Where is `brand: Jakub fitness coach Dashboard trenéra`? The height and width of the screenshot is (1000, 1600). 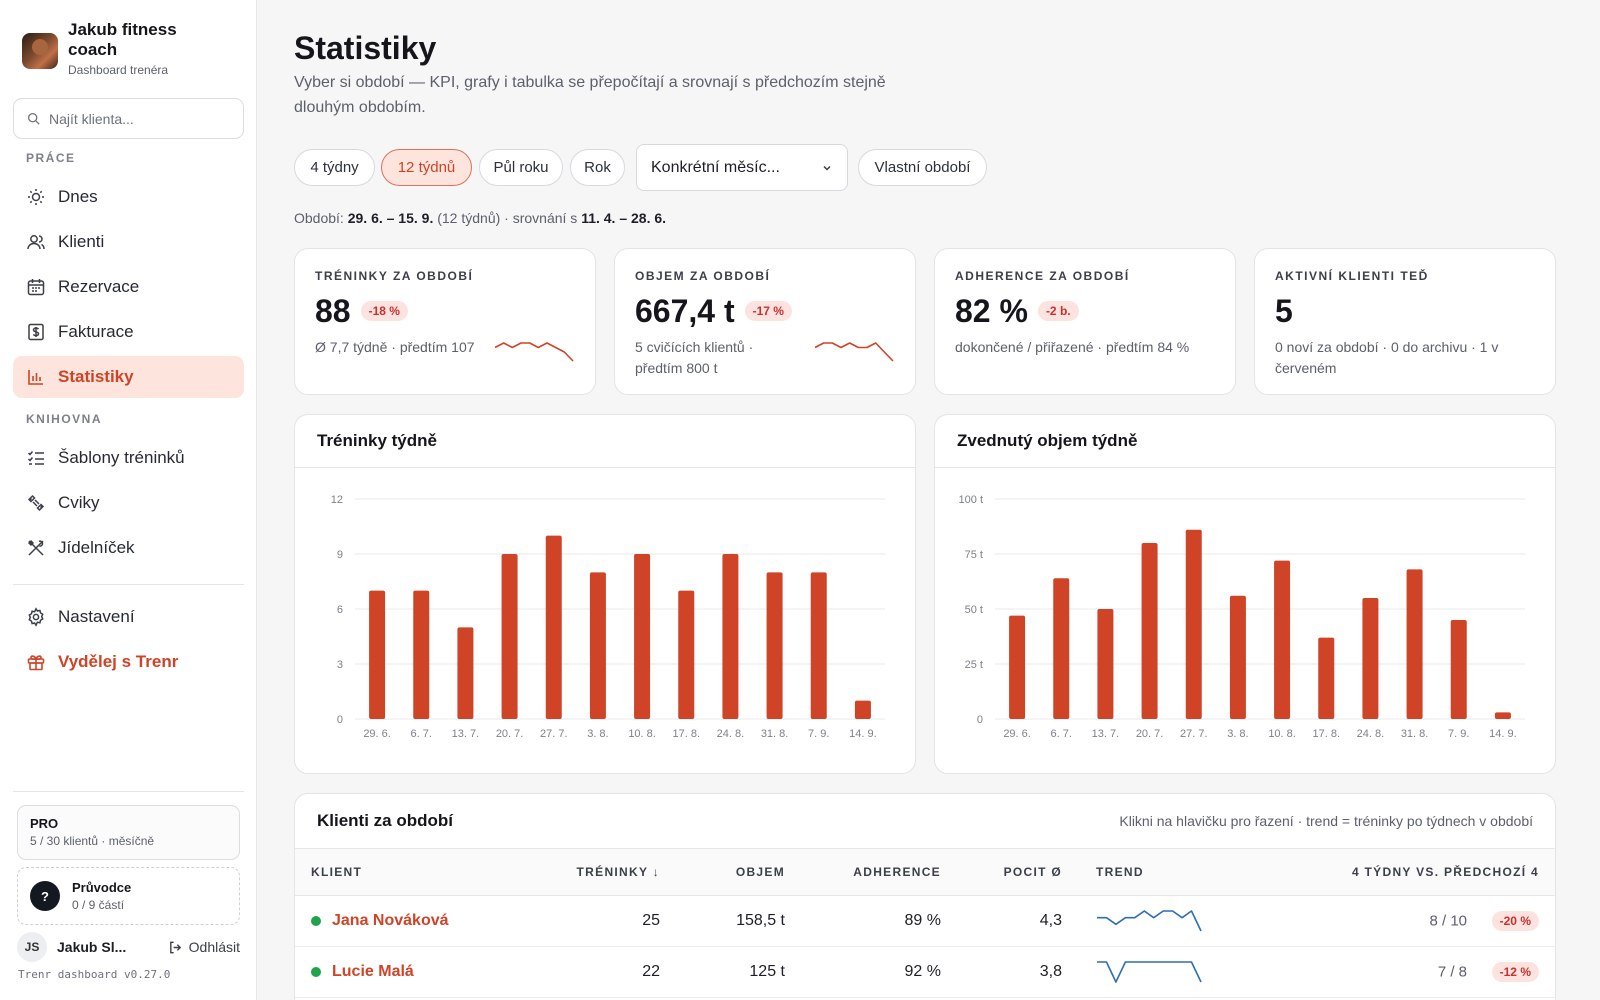 brand: Jakub fitness coach Dashboard trenéra is located at coordinates (120, 48).